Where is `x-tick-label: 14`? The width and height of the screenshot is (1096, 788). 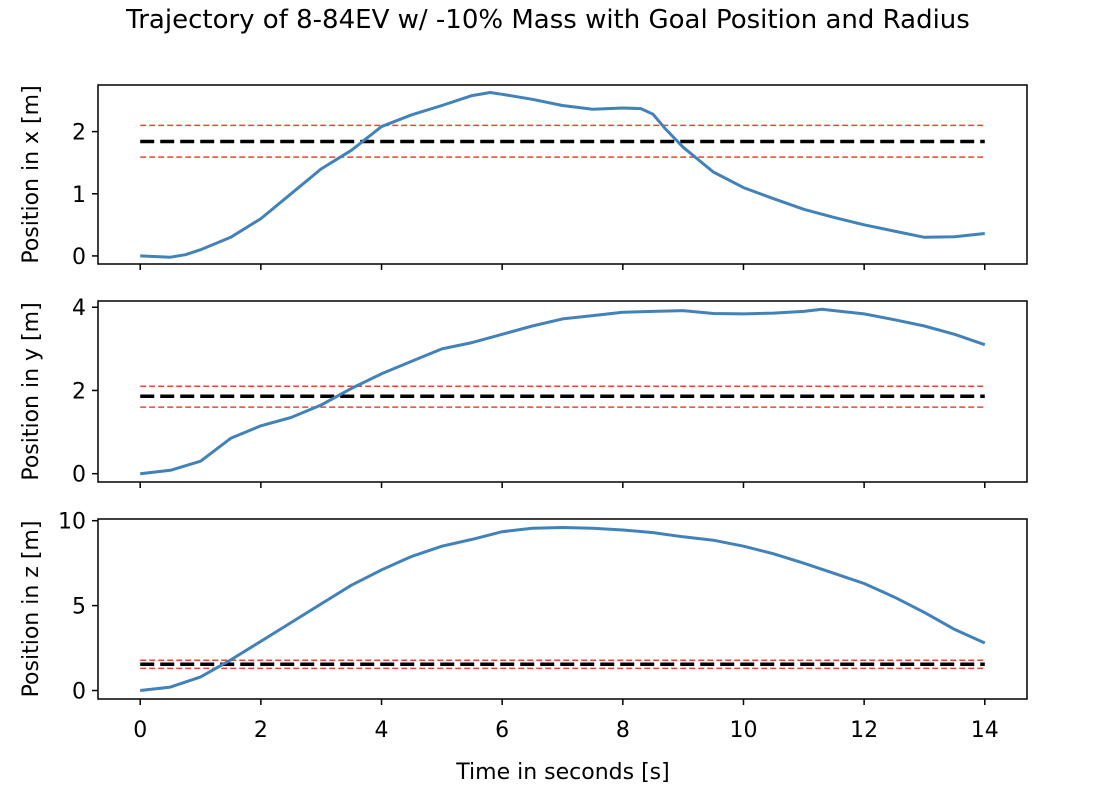
x-tick-label: 14 is located at coordinates (985, 730).